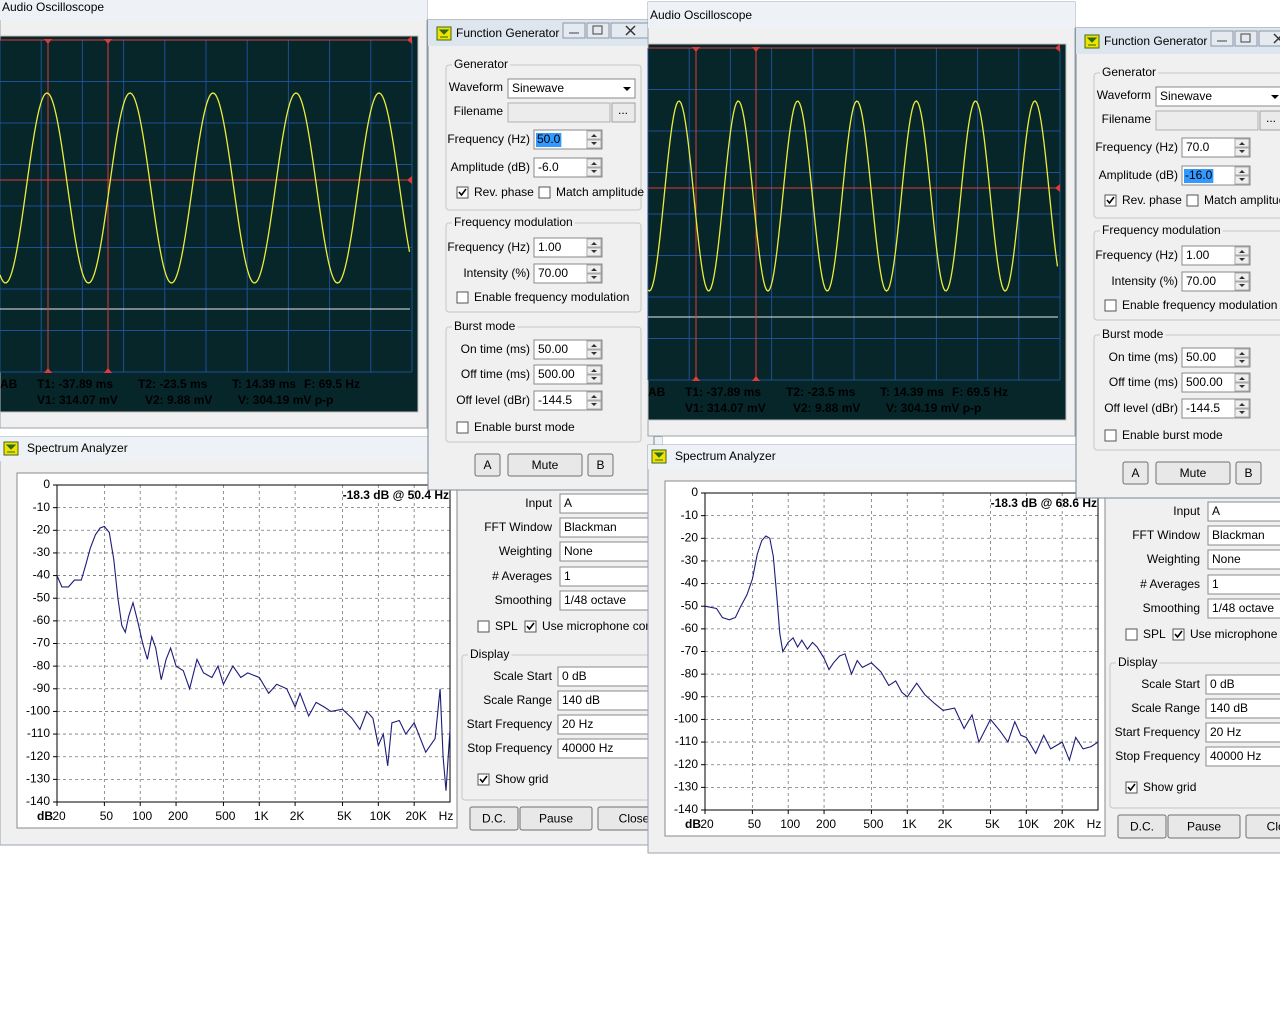  I want to click on checkbox-label: Show grid, so click(1169, 787).